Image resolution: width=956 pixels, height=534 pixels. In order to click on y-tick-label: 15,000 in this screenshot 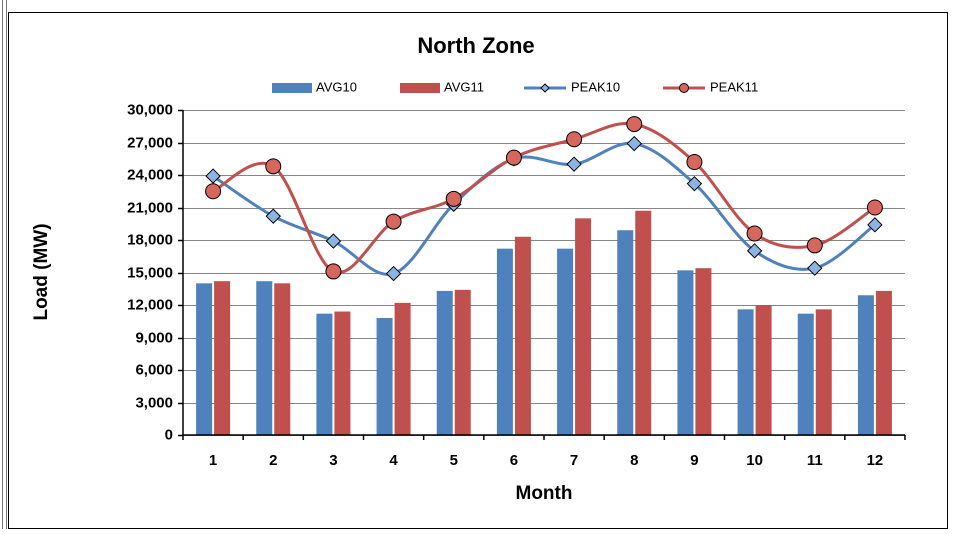, I will do `click(150, 272)`.